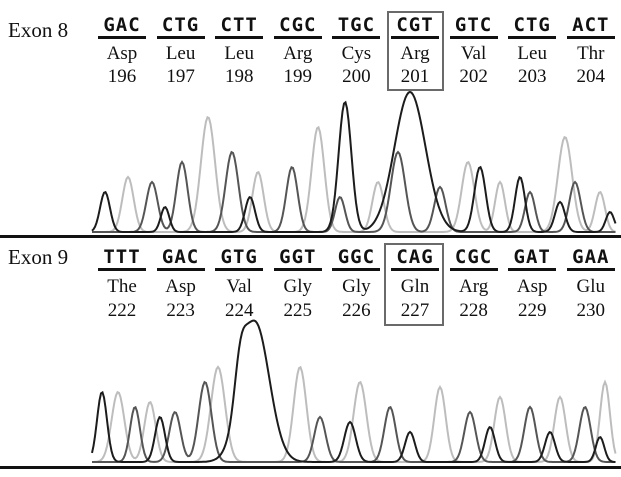  I want to click on codon-sequence: GGT, so click(298, 258).